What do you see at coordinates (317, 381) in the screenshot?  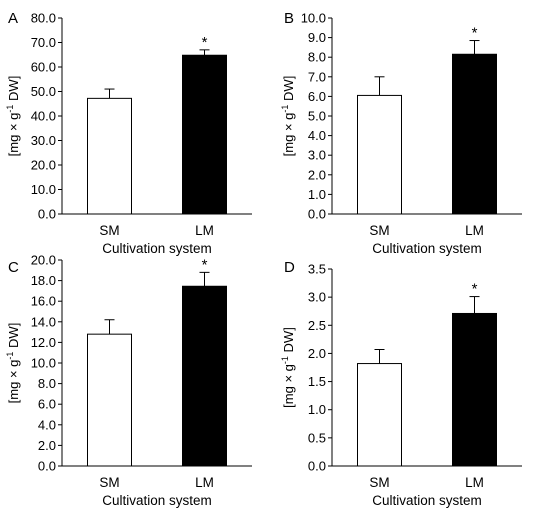 I see `y-tick-label: 1.5` at bounding box center [317, 381].